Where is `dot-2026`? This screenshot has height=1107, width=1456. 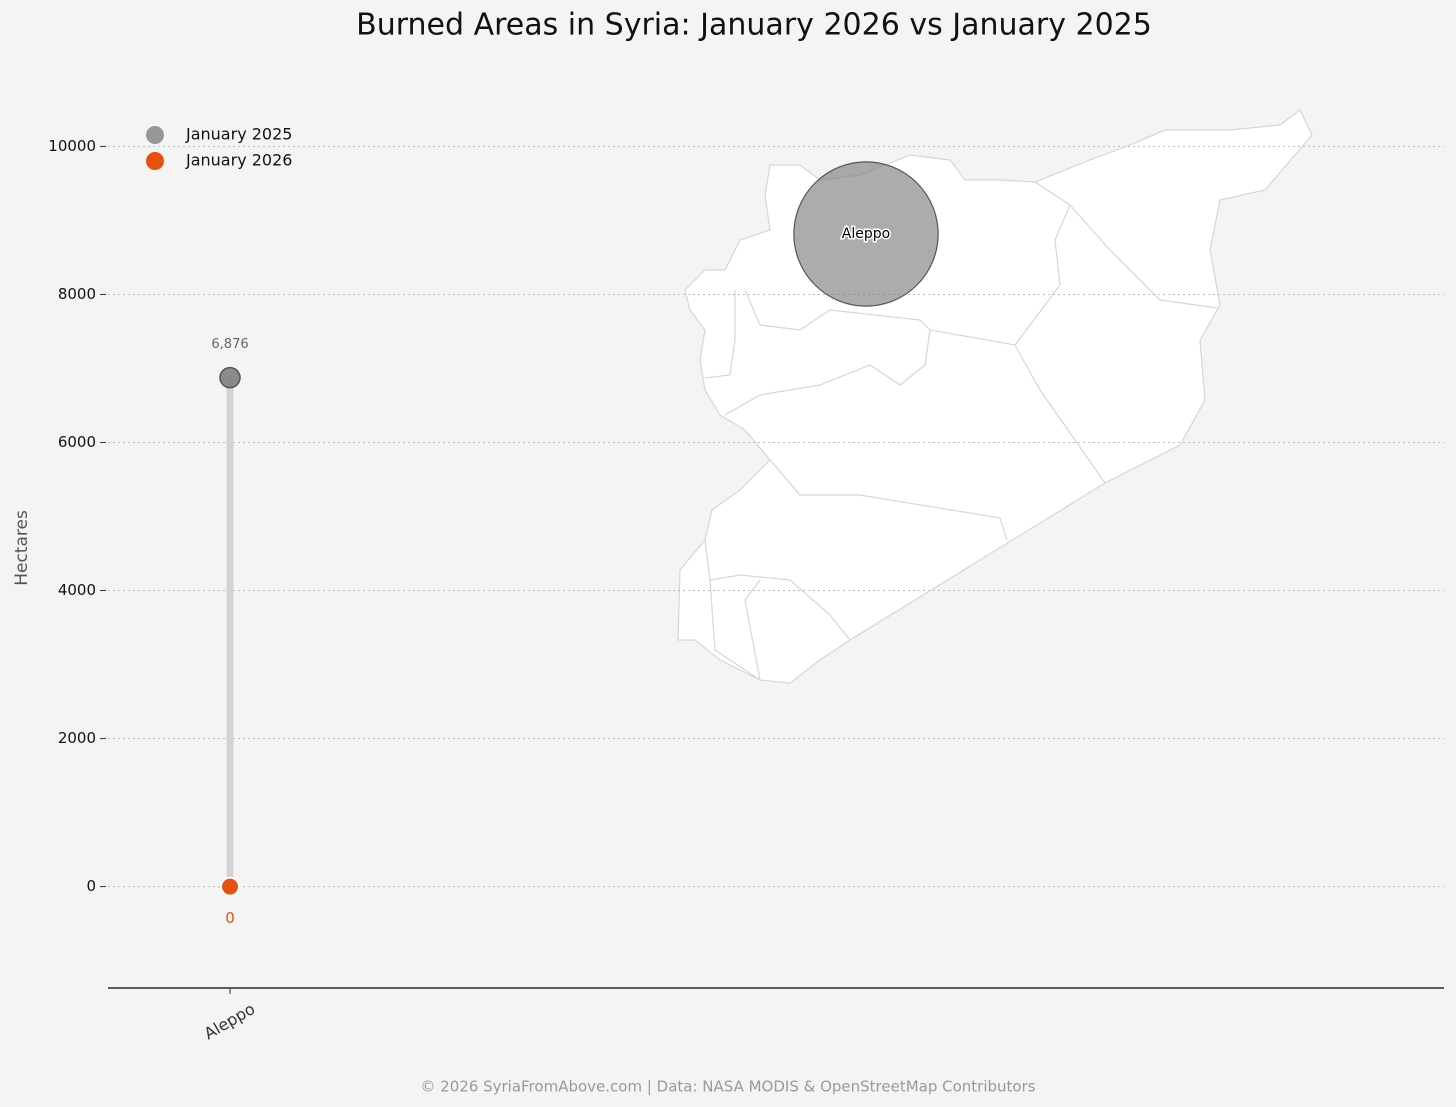
dot-2026 is located at coordinates (230, 886).